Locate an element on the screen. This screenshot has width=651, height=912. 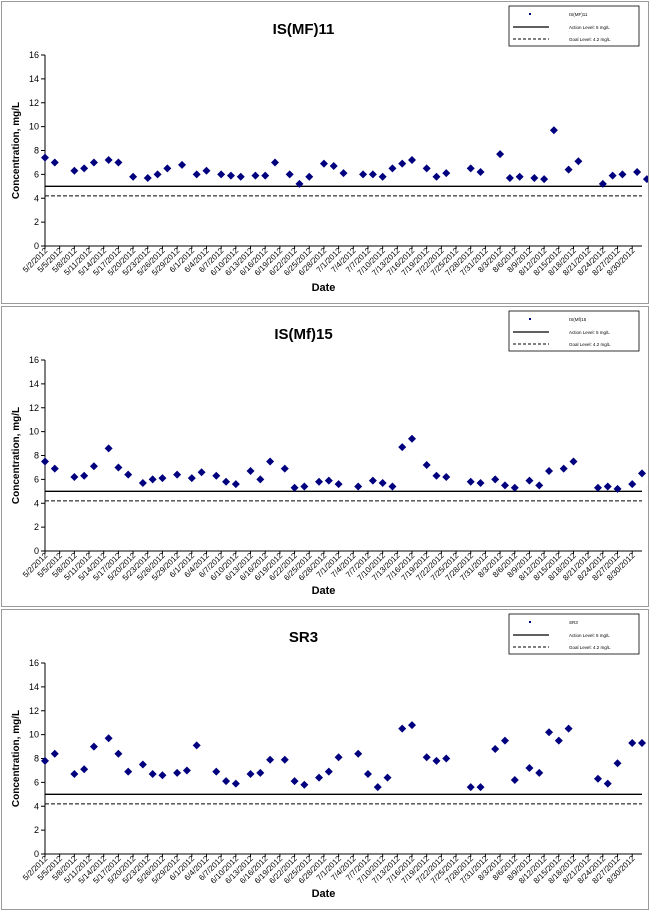
legend-series-label: IS(Mf)15 is located at coordinates (578, 319).